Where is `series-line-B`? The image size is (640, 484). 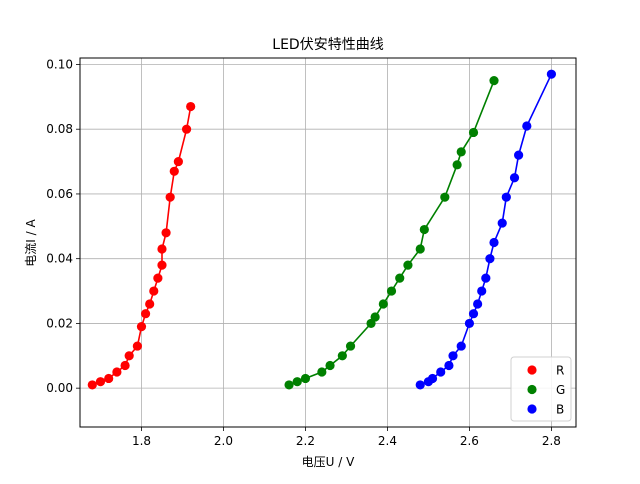 series-line-B is located at coordinates (486, 229).